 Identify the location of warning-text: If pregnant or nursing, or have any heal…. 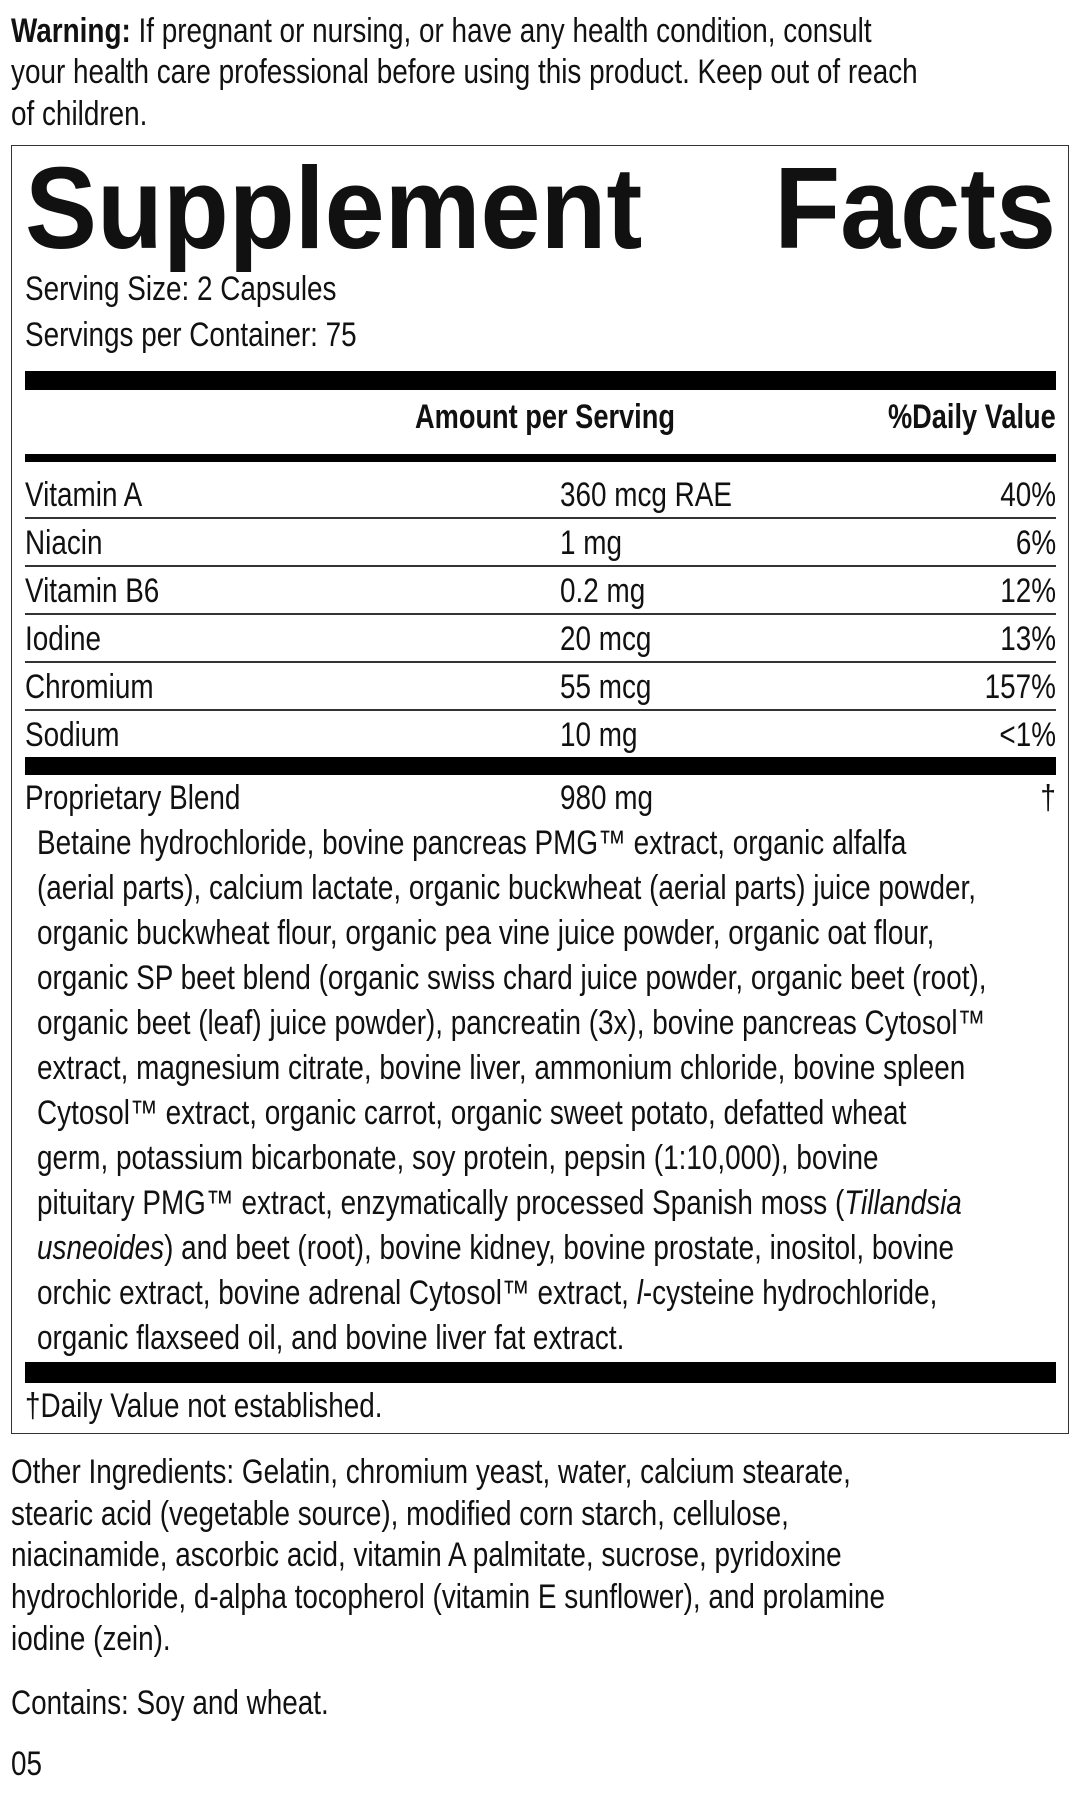
(505, 31).